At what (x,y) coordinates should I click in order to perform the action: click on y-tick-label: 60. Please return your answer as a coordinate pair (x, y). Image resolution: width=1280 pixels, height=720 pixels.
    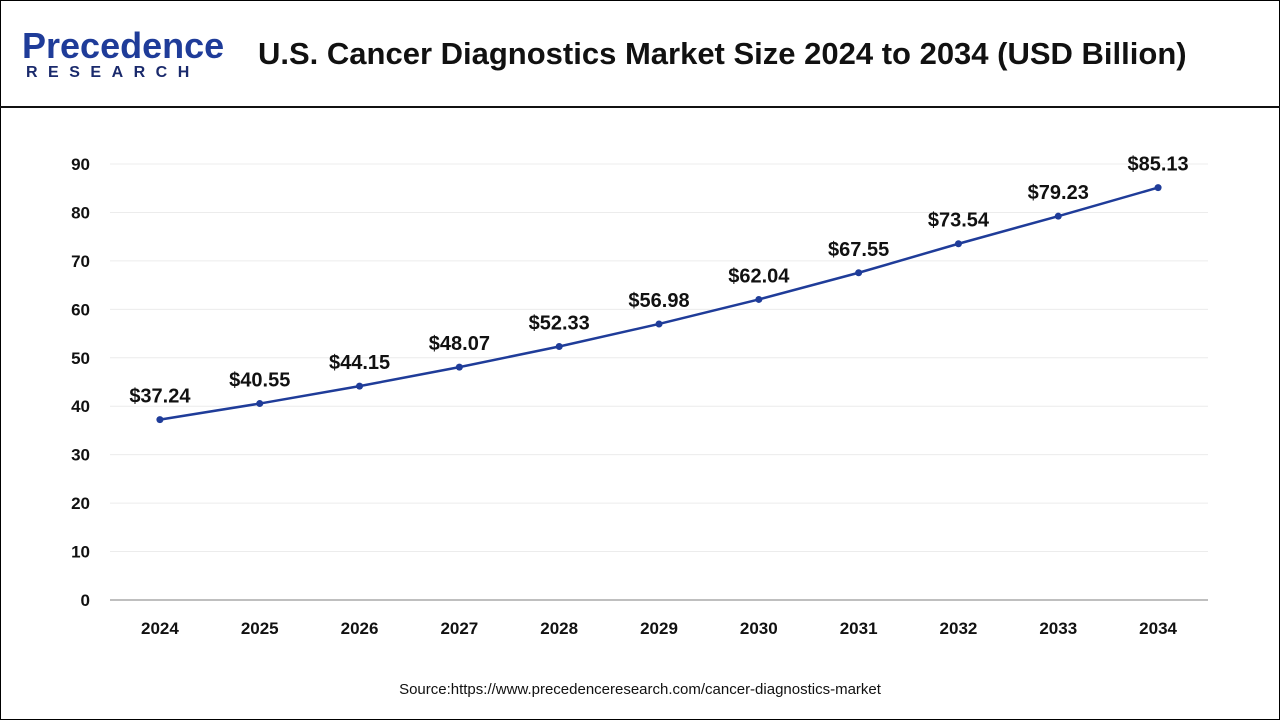
    Looking at the image, I should click on (80, 309).